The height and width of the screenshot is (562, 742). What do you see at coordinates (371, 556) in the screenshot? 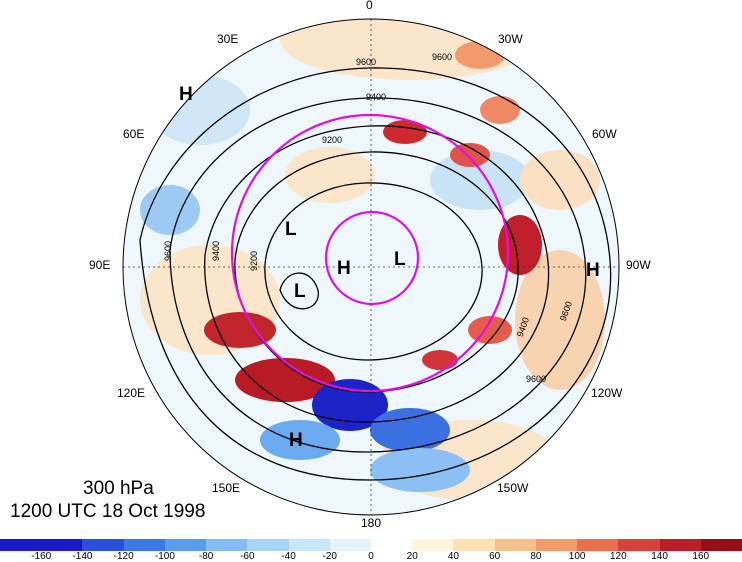
I see `colorbar-tick-label: 0` at bounding box center [371, 556].